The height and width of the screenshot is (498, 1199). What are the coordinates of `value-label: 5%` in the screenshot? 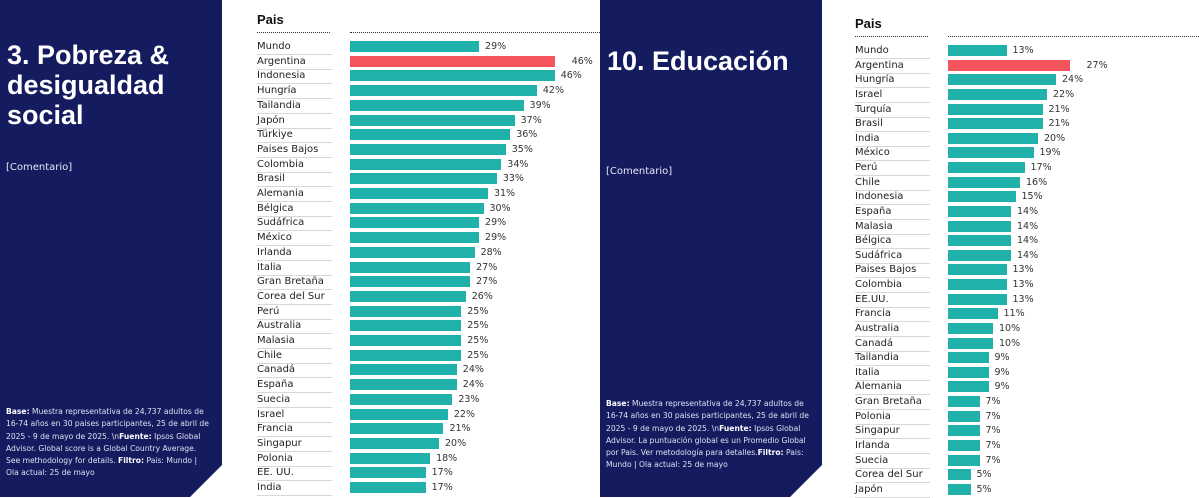 It's located at (984, 489).